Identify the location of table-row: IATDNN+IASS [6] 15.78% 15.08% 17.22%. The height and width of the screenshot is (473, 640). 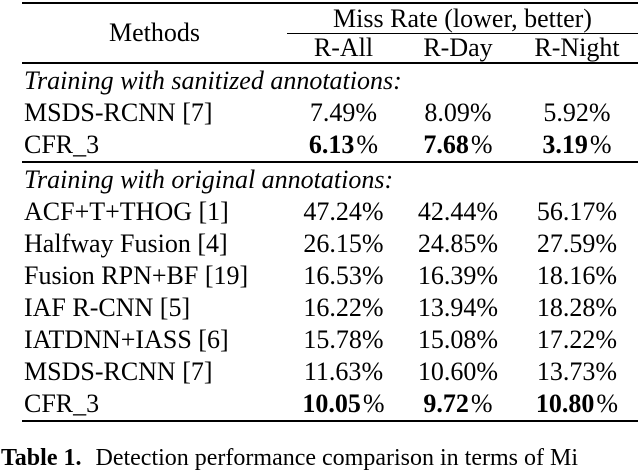
(330, 340).